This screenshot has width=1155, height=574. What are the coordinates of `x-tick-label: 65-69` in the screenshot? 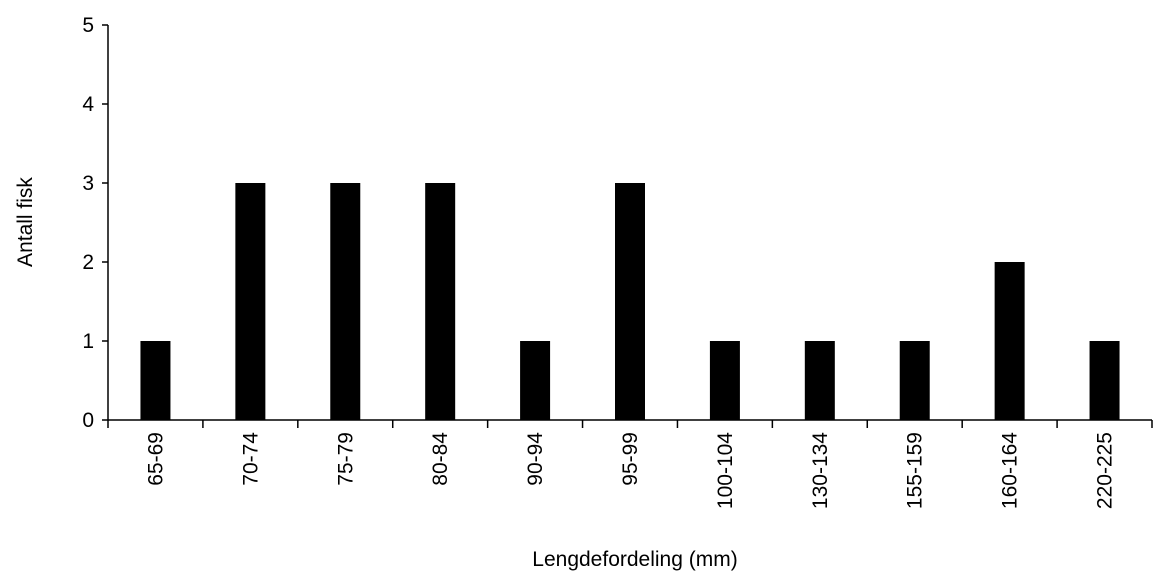 It's located at (155, 459).